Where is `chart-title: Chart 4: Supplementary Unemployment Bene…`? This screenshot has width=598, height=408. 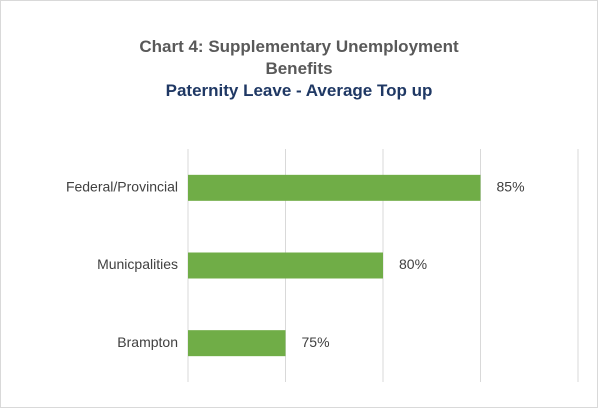 chart-title: Chart 4: Supplementary Unemployment Bene… is located at coordinates (299, 57).